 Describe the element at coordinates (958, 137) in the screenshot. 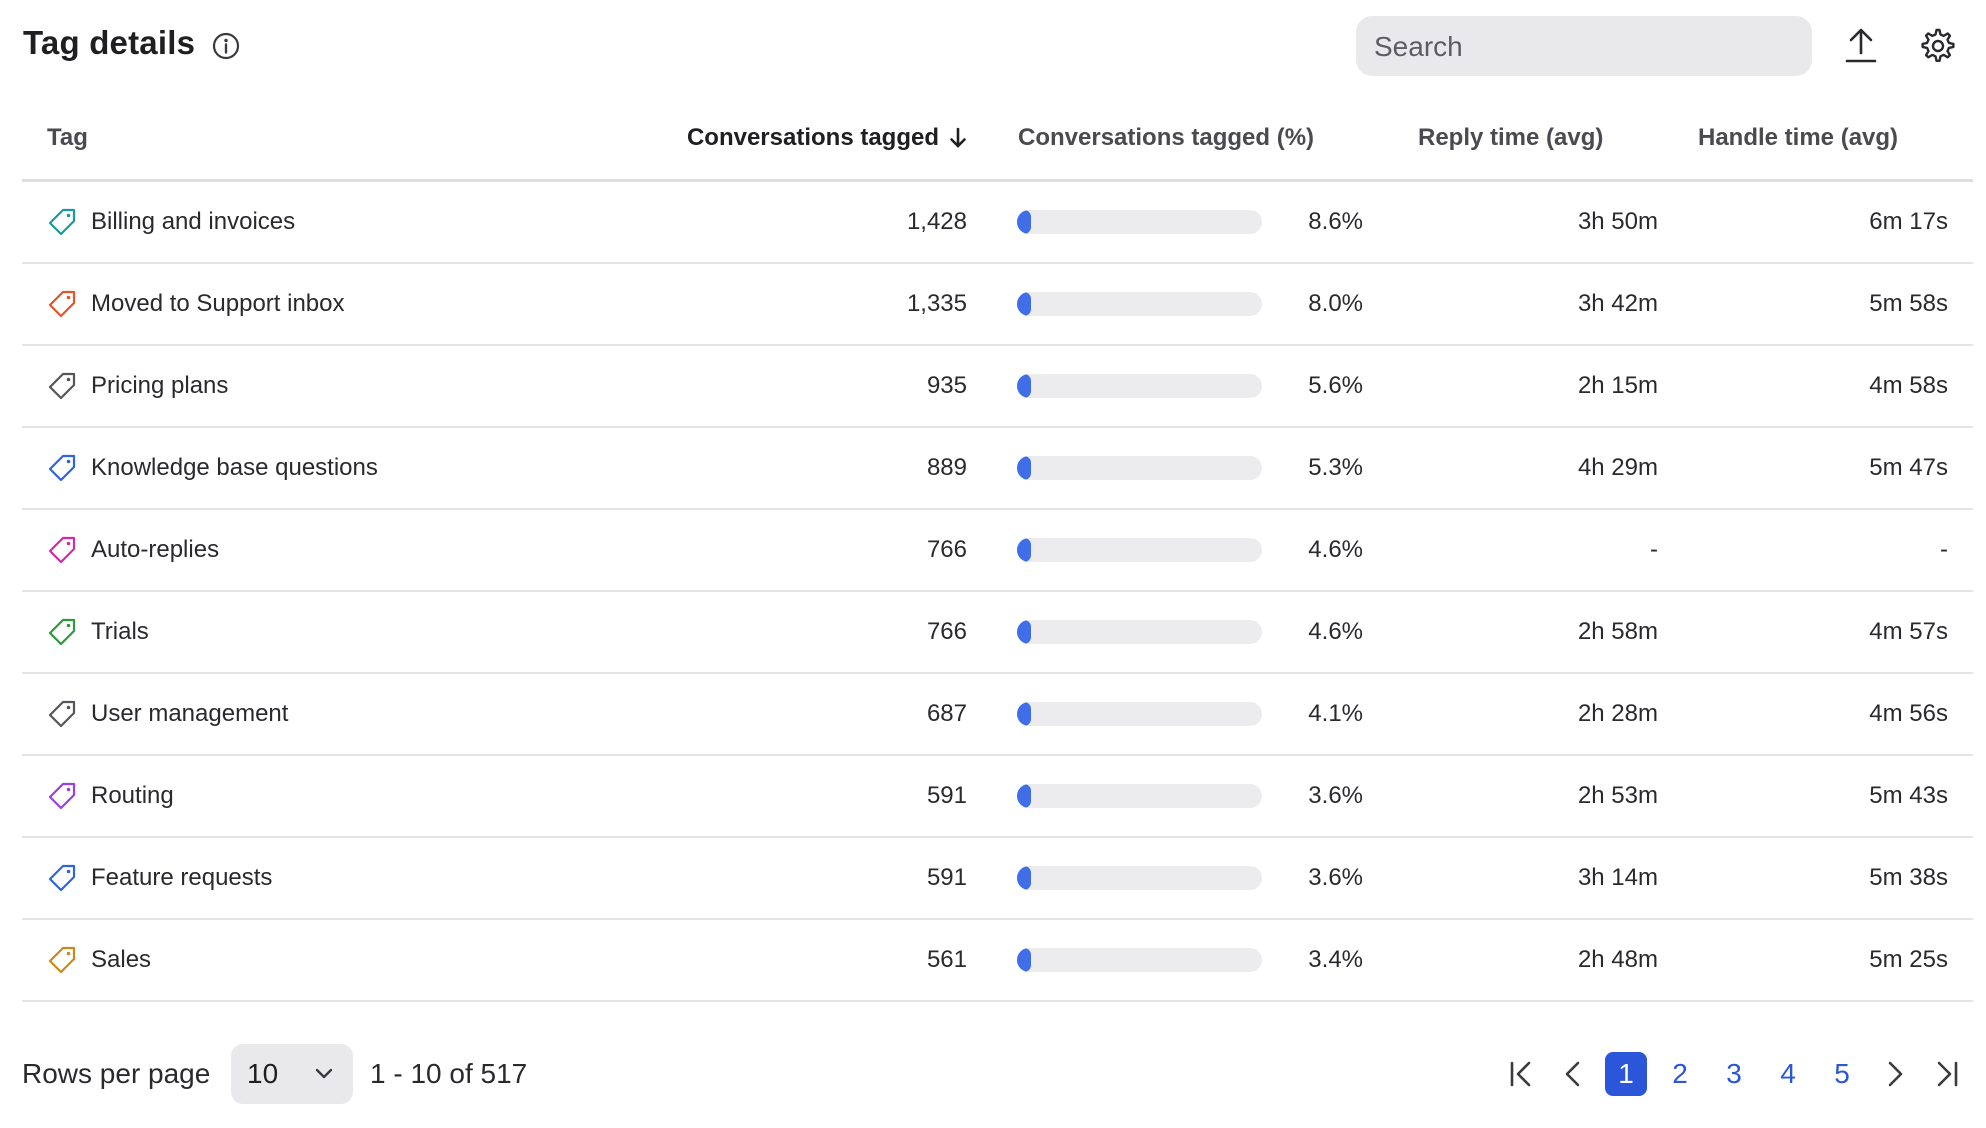

I see `arrow-down-icon` at that location.